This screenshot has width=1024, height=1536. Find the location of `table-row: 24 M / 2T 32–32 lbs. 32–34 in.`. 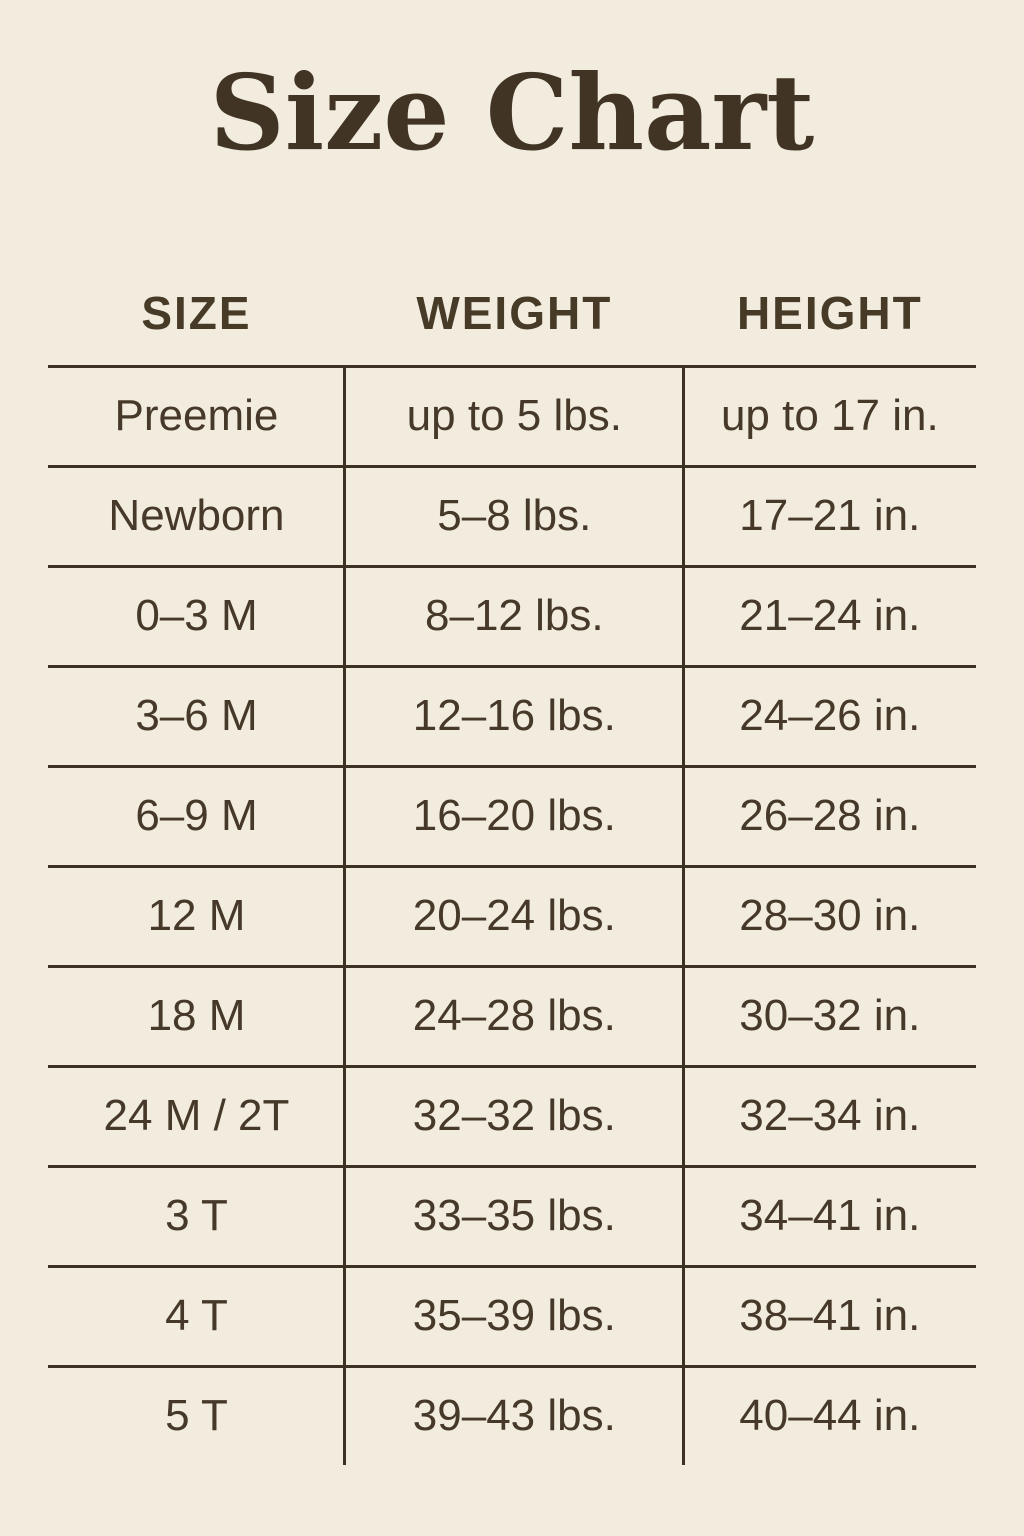

table-row: 24 M / 2T 32–32 lbs. 32–34 in. is located at coordinates (512, 1114).